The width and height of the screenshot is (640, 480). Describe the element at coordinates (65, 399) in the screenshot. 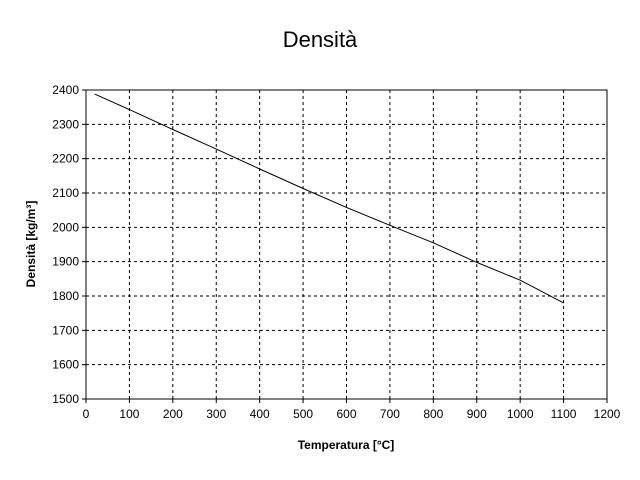

I see `y-tick-label: 1500` at that location.